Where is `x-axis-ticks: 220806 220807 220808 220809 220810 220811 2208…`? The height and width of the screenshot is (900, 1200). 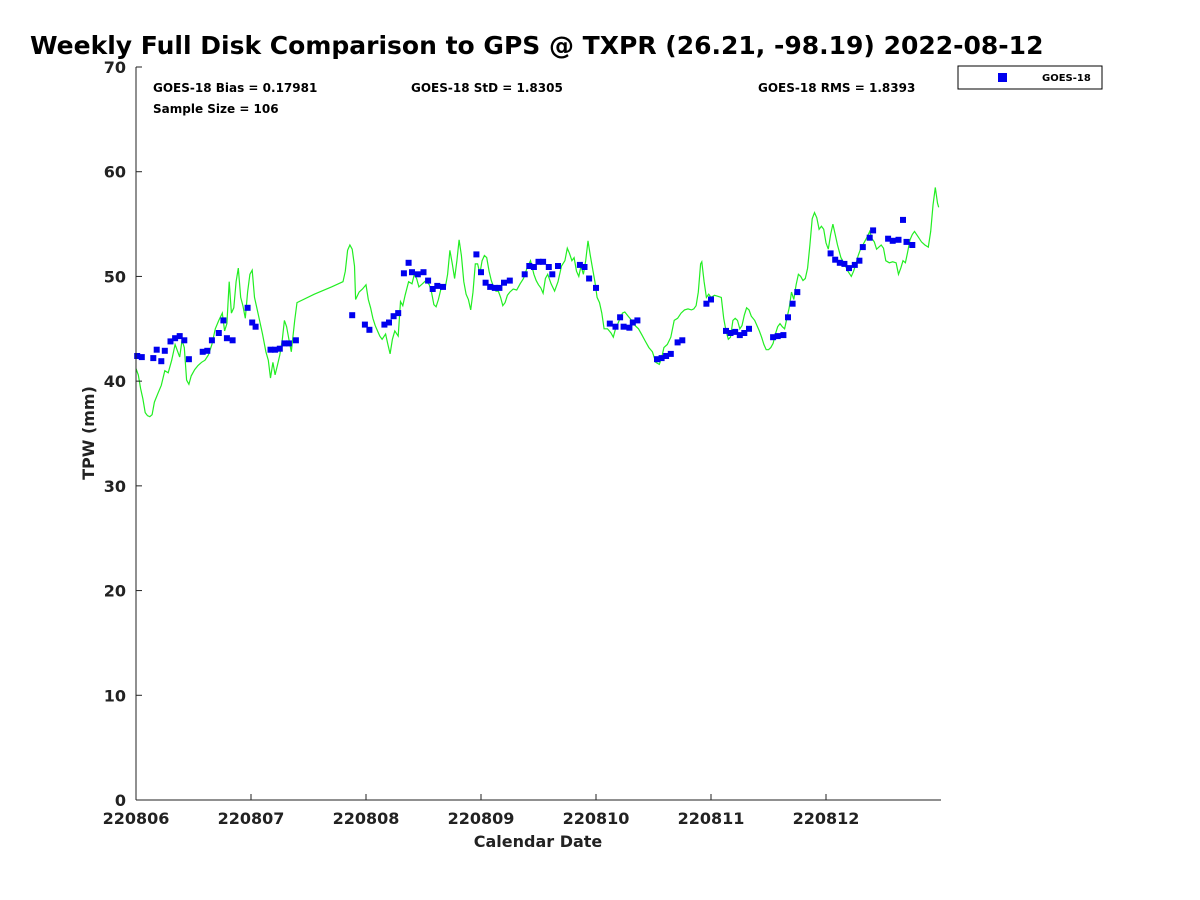
x-axis-ticks: 220806 220807 220808 220809 220810 220811 2208… is located at coordinates (481, 811).